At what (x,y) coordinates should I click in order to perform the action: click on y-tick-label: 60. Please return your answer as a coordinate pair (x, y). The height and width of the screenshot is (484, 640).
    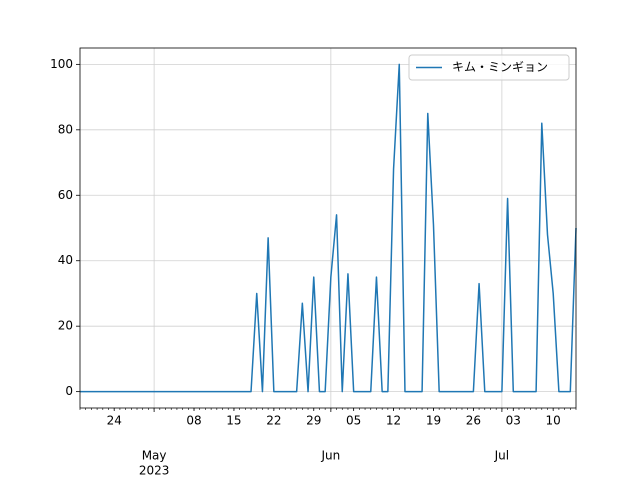
    Looking at the image, I should click on (65, 195).